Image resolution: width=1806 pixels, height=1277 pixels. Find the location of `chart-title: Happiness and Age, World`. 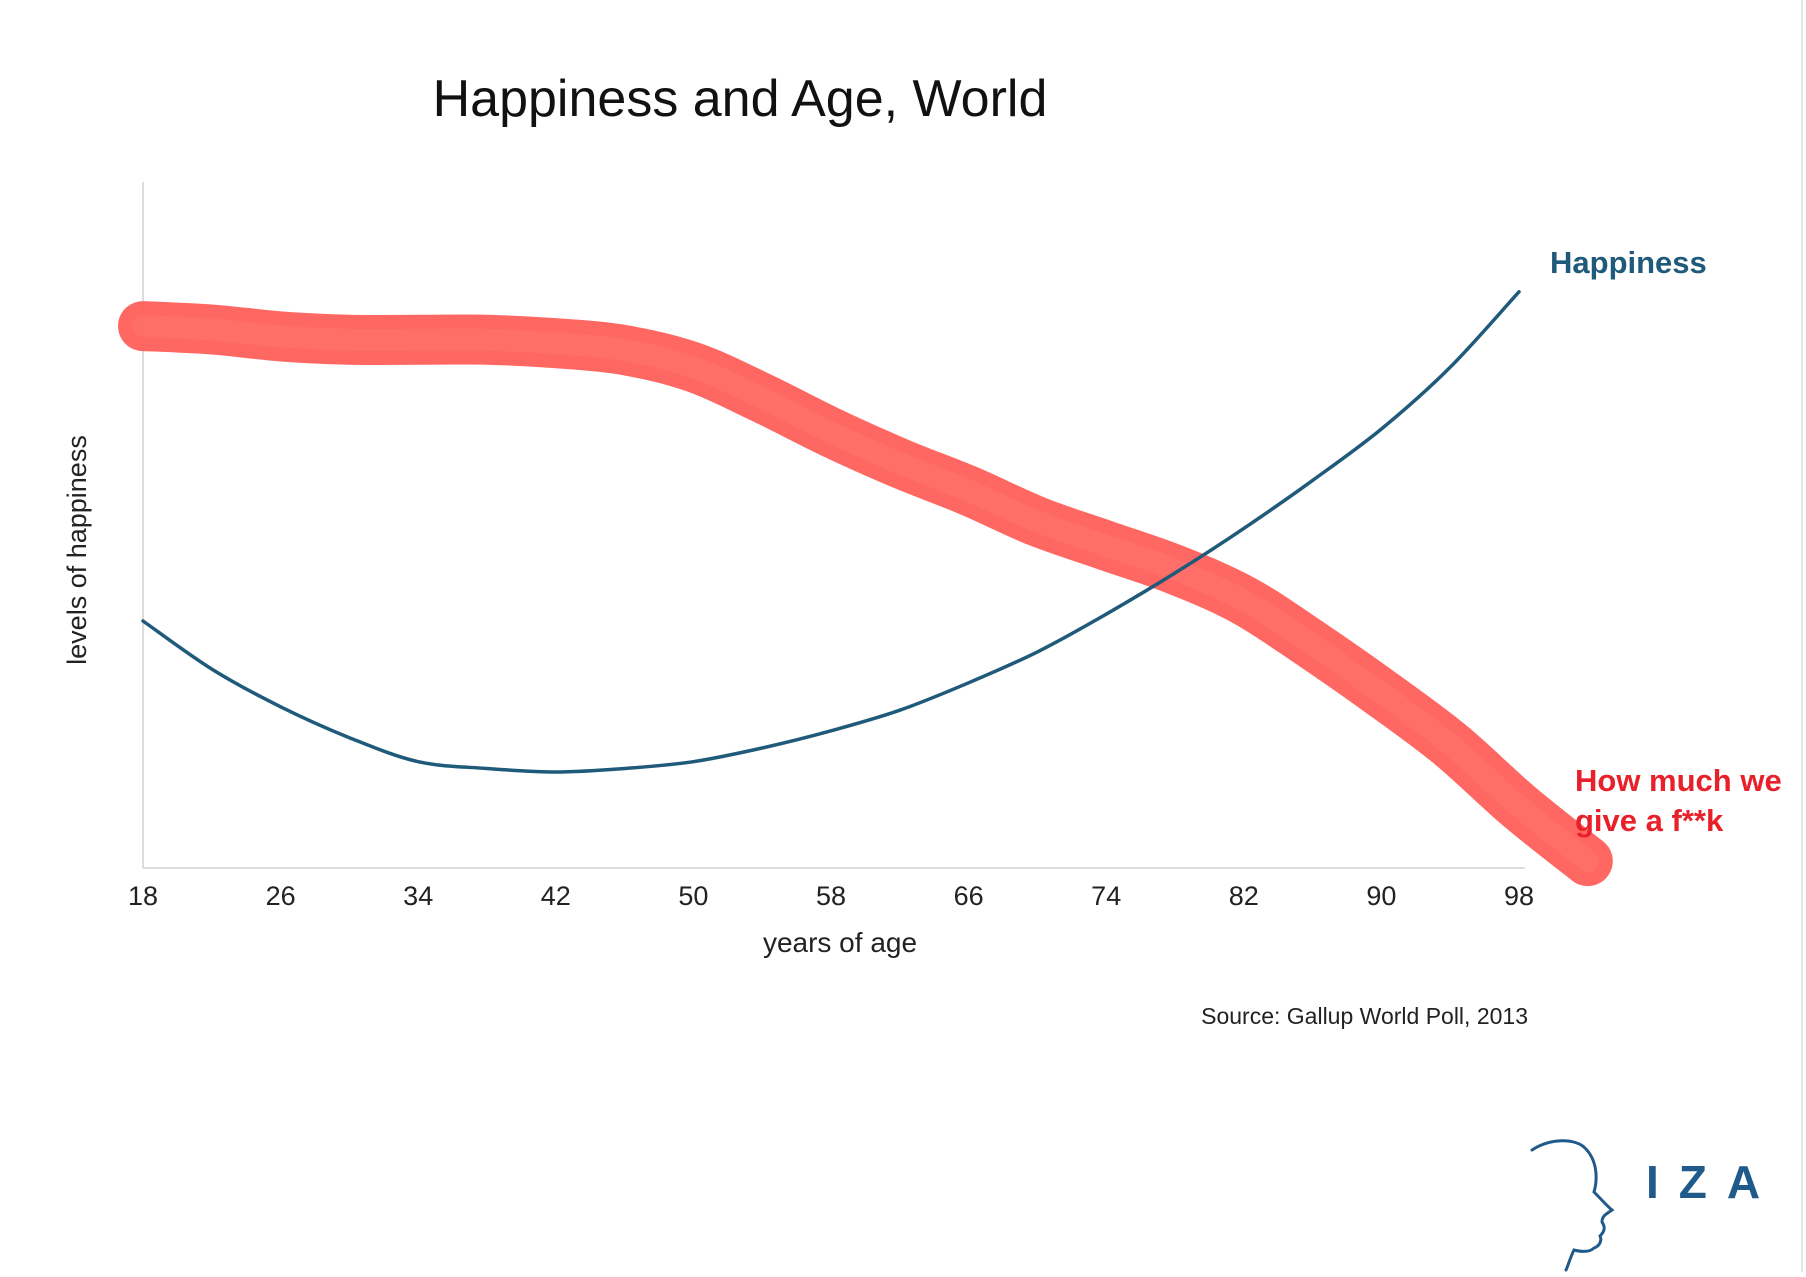

chart-title: Happiness and Age, World is located at coordinates (740, 99).